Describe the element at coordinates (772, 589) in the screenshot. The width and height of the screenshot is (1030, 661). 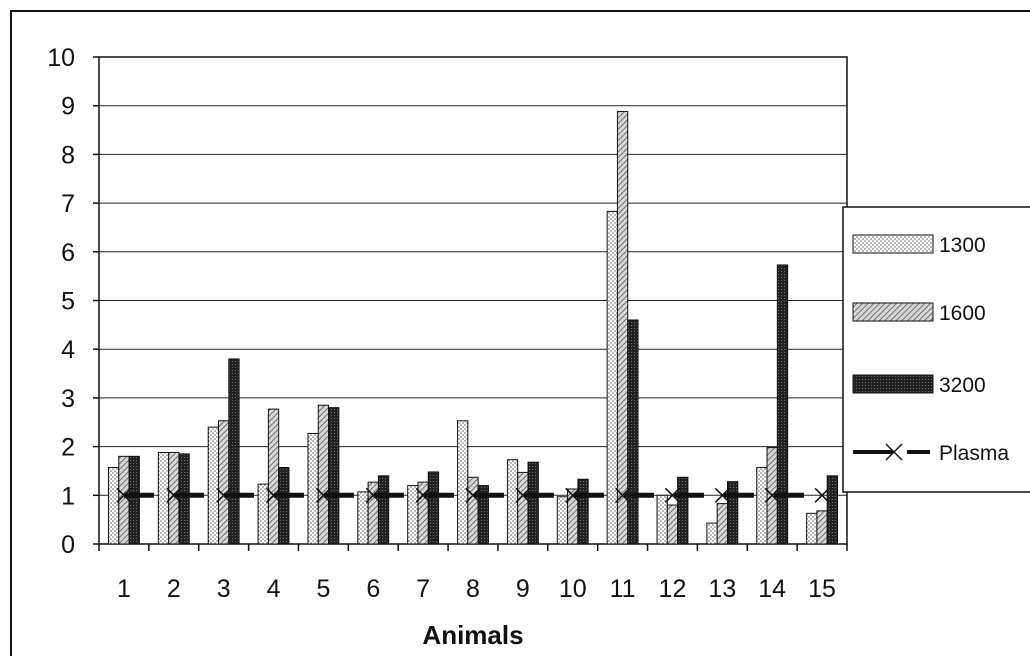
I see `x-tick-label: 14` at that location.